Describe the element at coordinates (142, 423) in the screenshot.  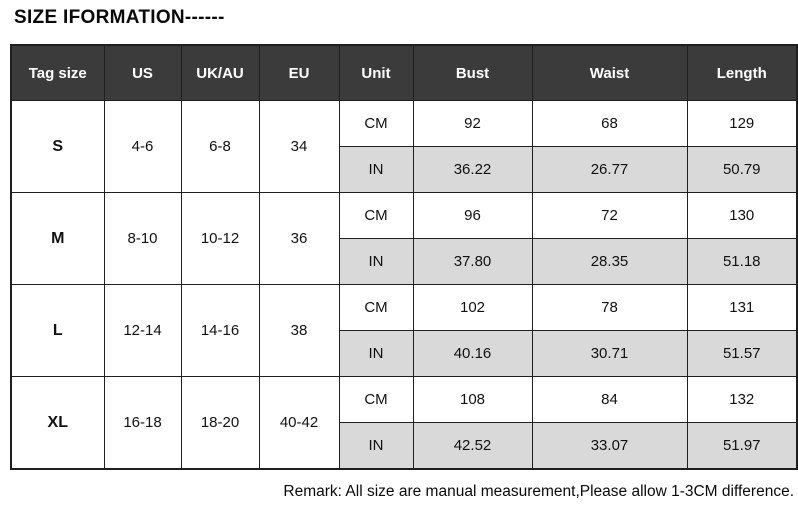
I see `us-cell: 16-18` at that location.